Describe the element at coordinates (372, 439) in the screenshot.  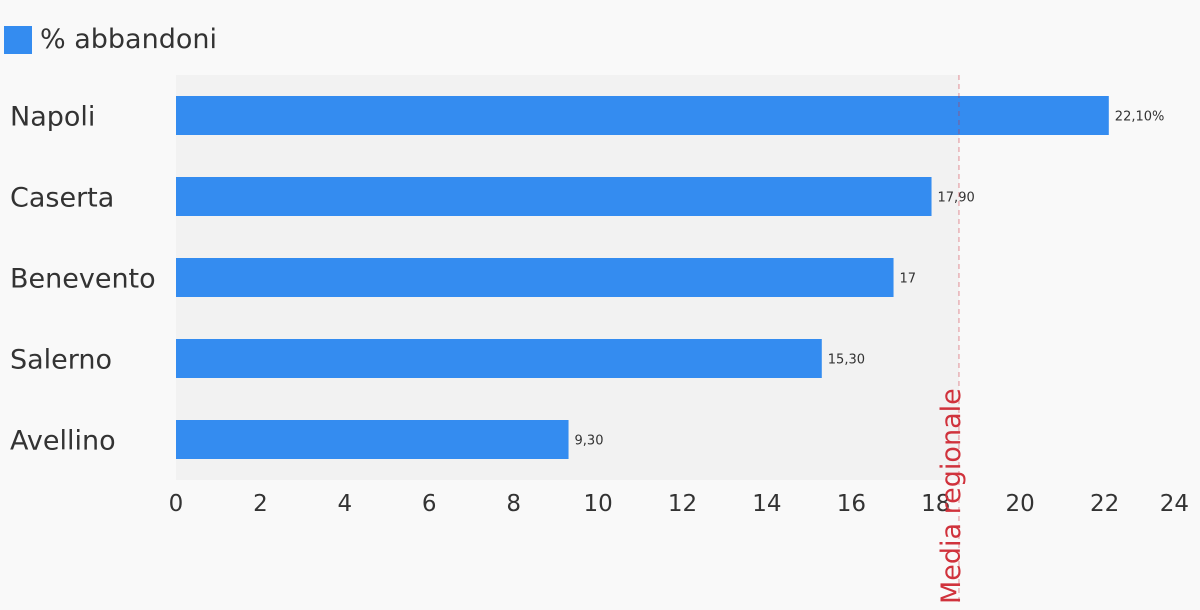
I see `bar-avellino` at that location.